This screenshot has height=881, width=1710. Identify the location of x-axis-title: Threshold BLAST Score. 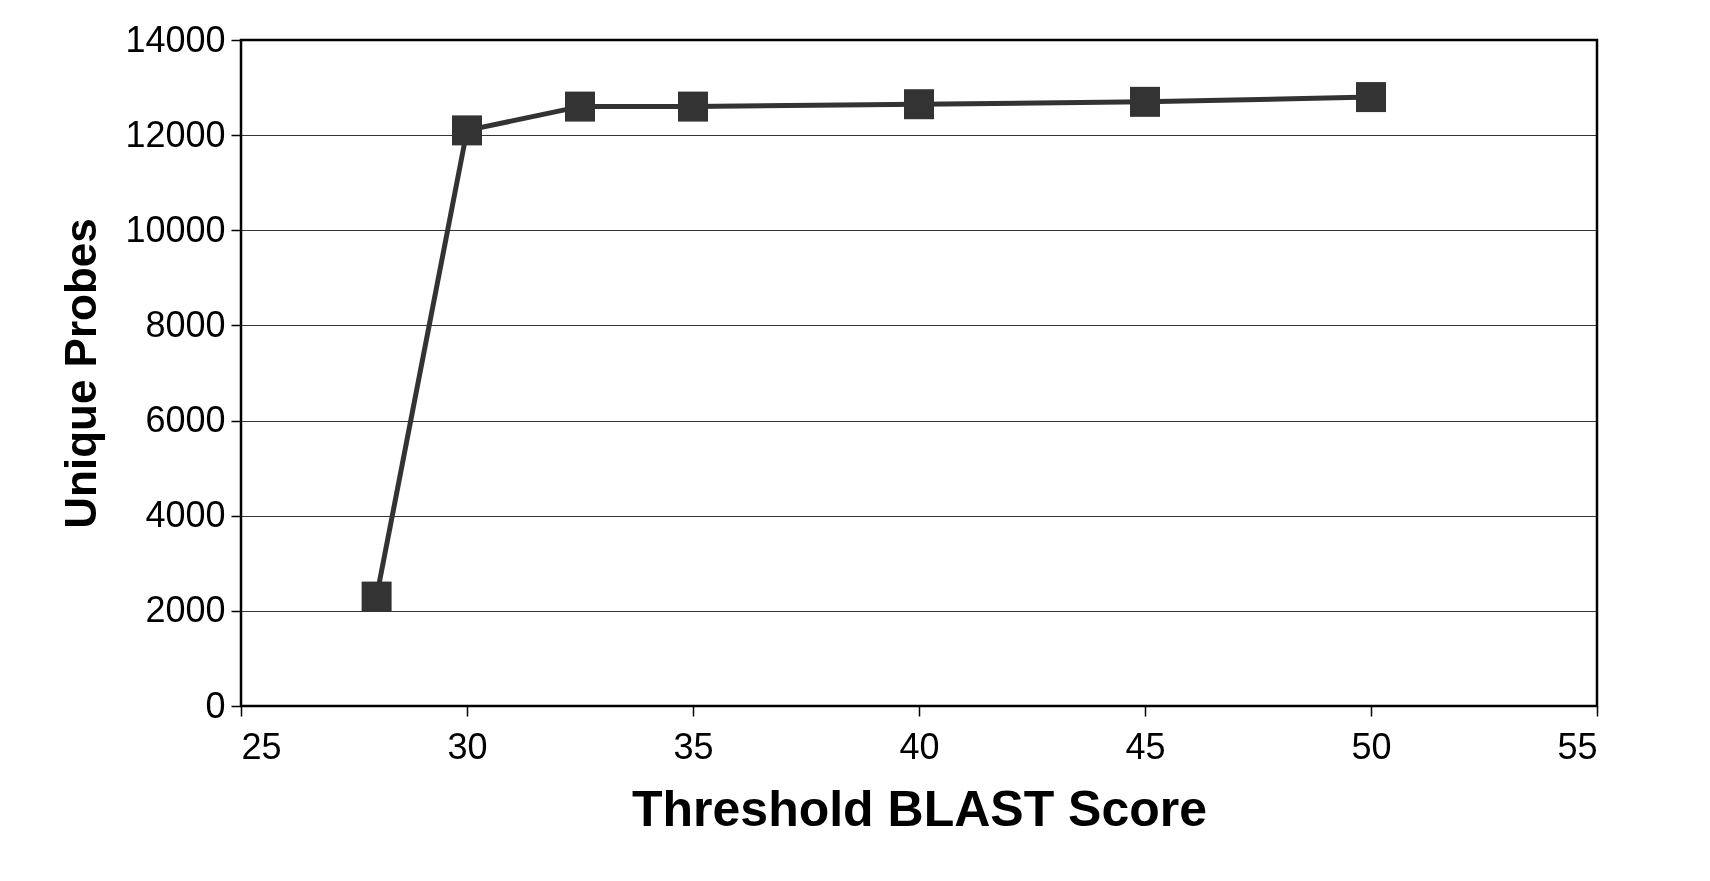
(919, 808).